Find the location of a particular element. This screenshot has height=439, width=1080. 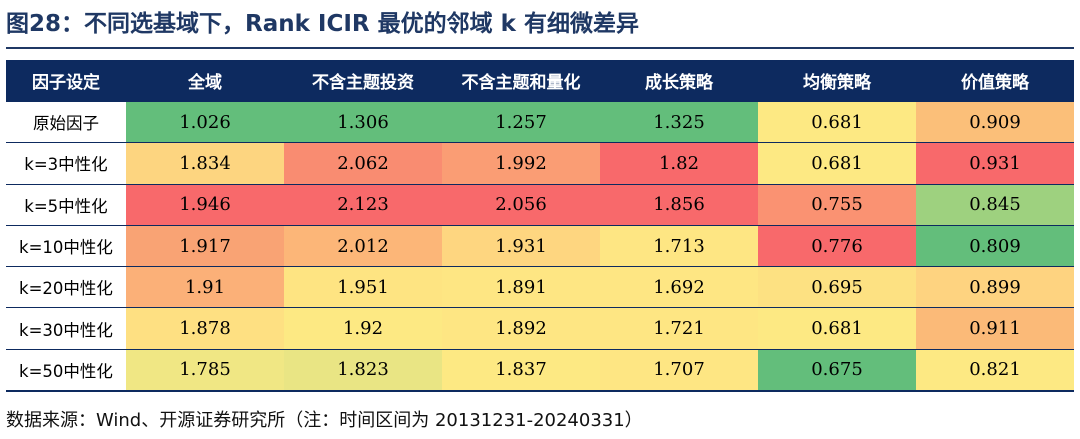

table-cell: 1.931 is located at coordinates (521, 246).